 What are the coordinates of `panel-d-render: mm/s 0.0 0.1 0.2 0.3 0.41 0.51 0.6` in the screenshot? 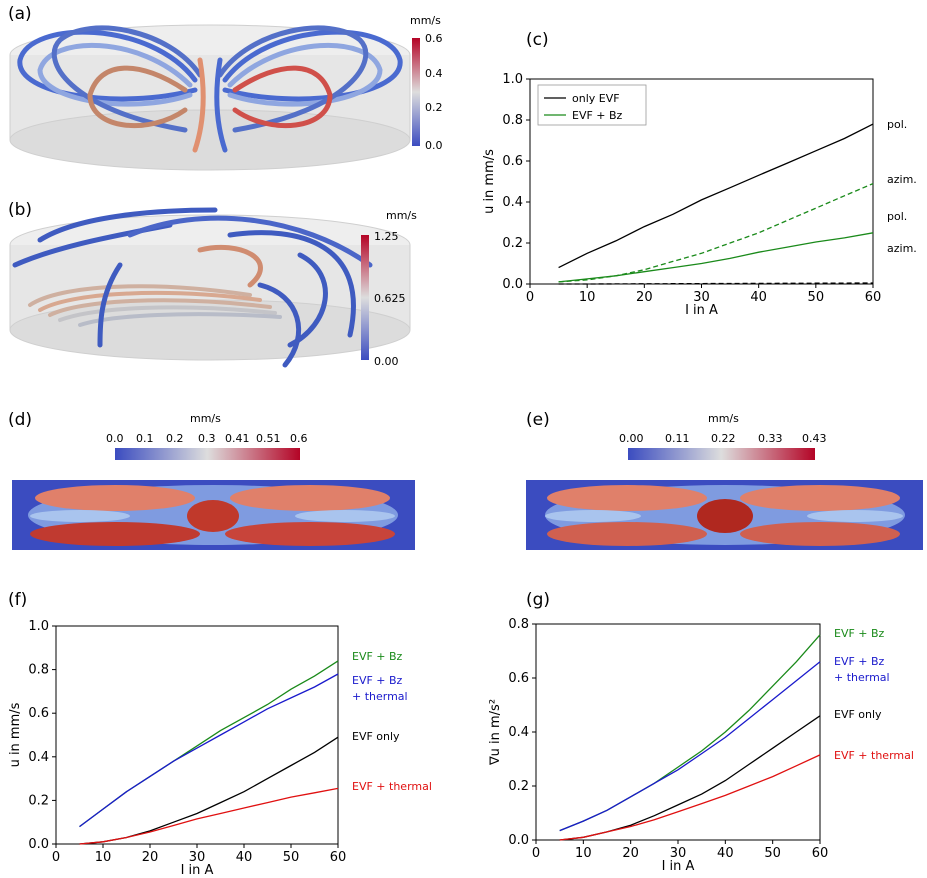 It's located at (213, 481).